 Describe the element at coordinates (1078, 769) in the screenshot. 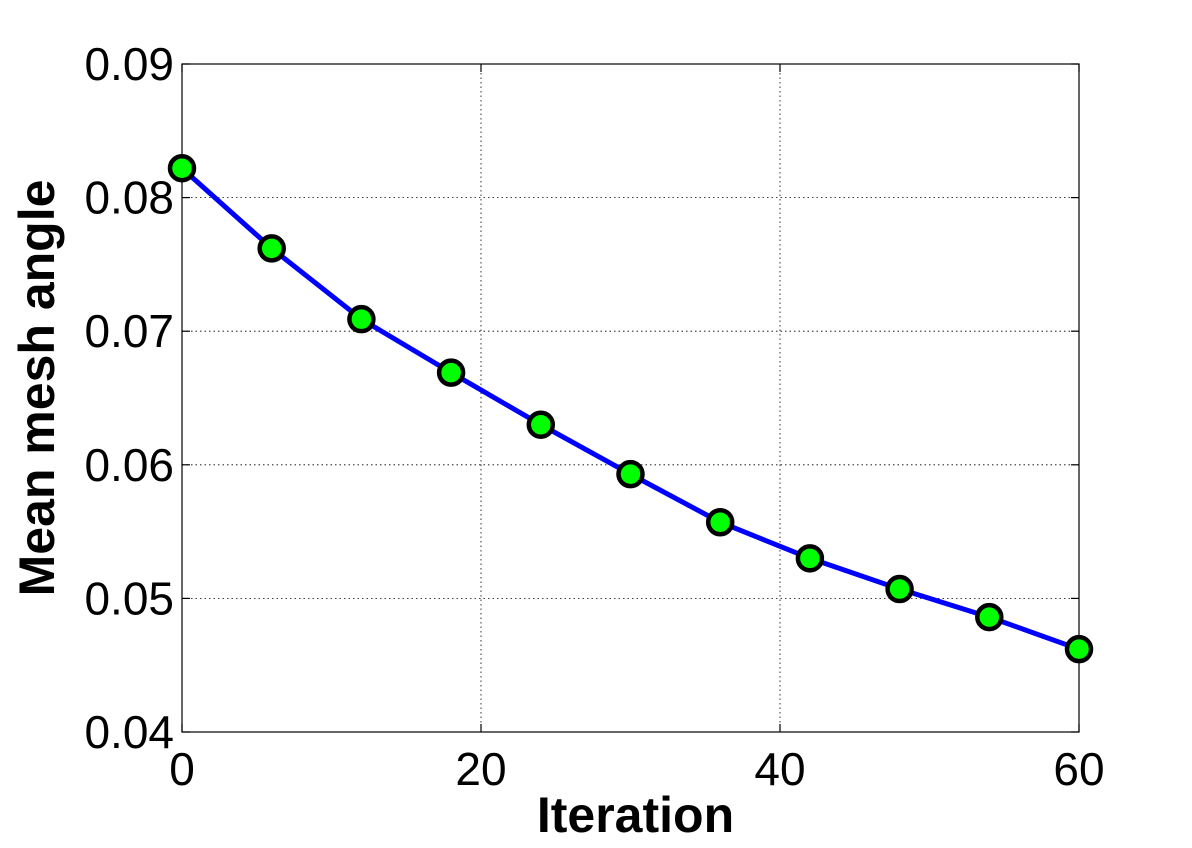

I see `x-tick-label: 60` at that location.